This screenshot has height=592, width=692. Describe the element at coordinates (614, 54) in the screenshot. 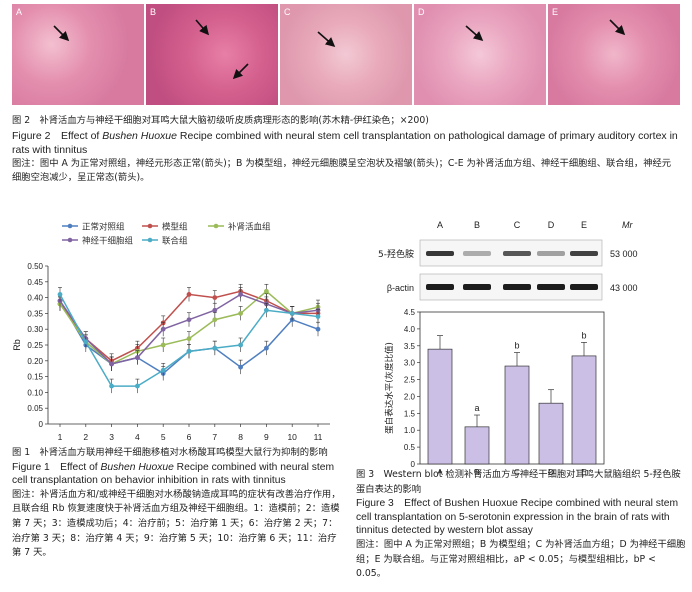

I see `histology-panel-e: E` at that location.